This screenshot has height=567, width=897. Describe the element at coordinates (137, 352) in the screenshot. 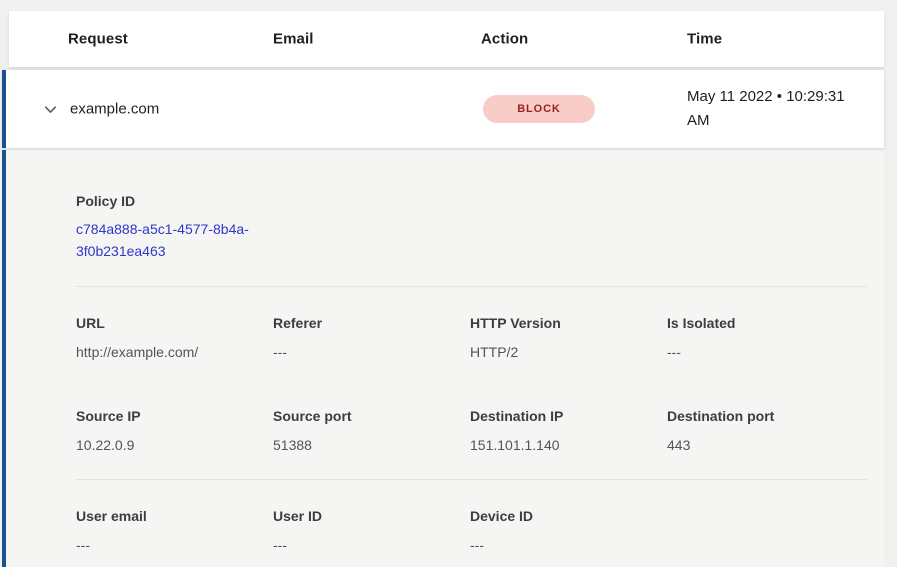

I see `field-value: http://example.com/` at that location.